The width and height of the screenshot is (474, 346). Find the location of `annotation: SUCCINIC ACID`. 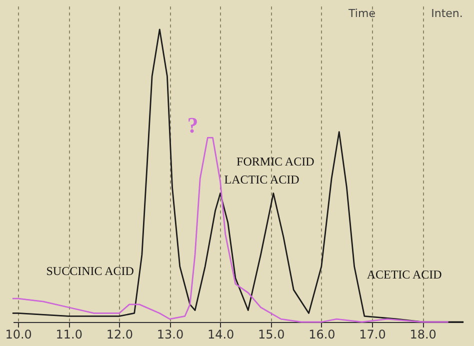

annotation: SUCCINIC ACID is located at coordinates (90, 271).